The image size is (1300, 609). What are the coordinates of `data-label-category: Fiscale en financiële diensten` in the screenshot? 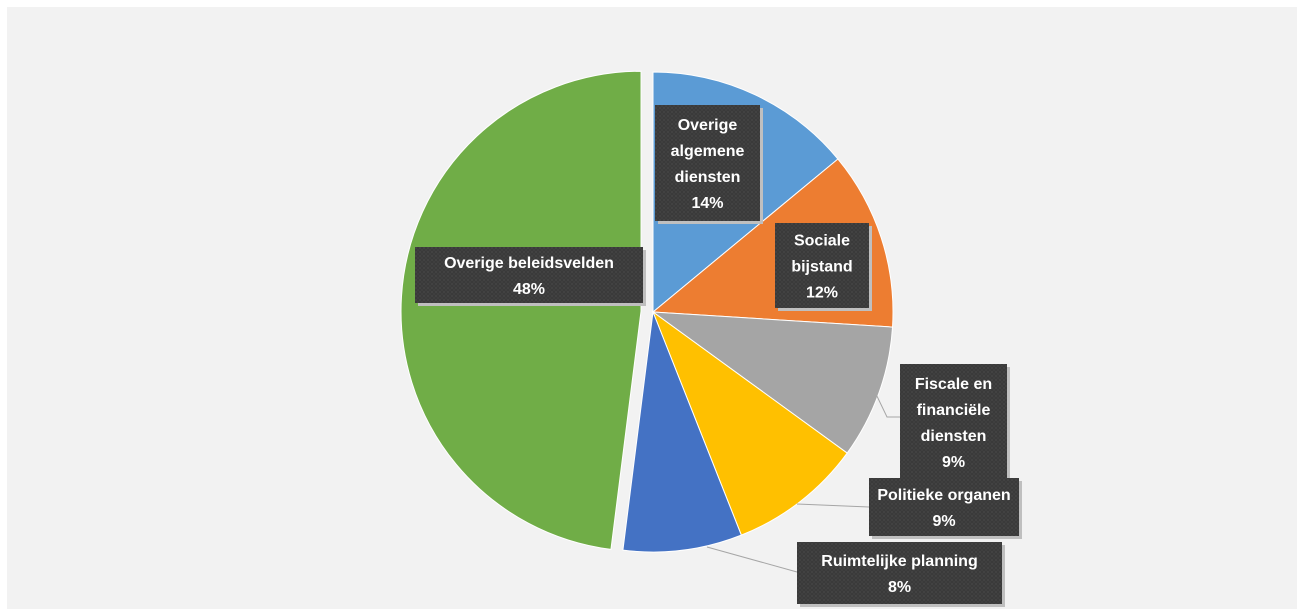 It's located at (953, 410).